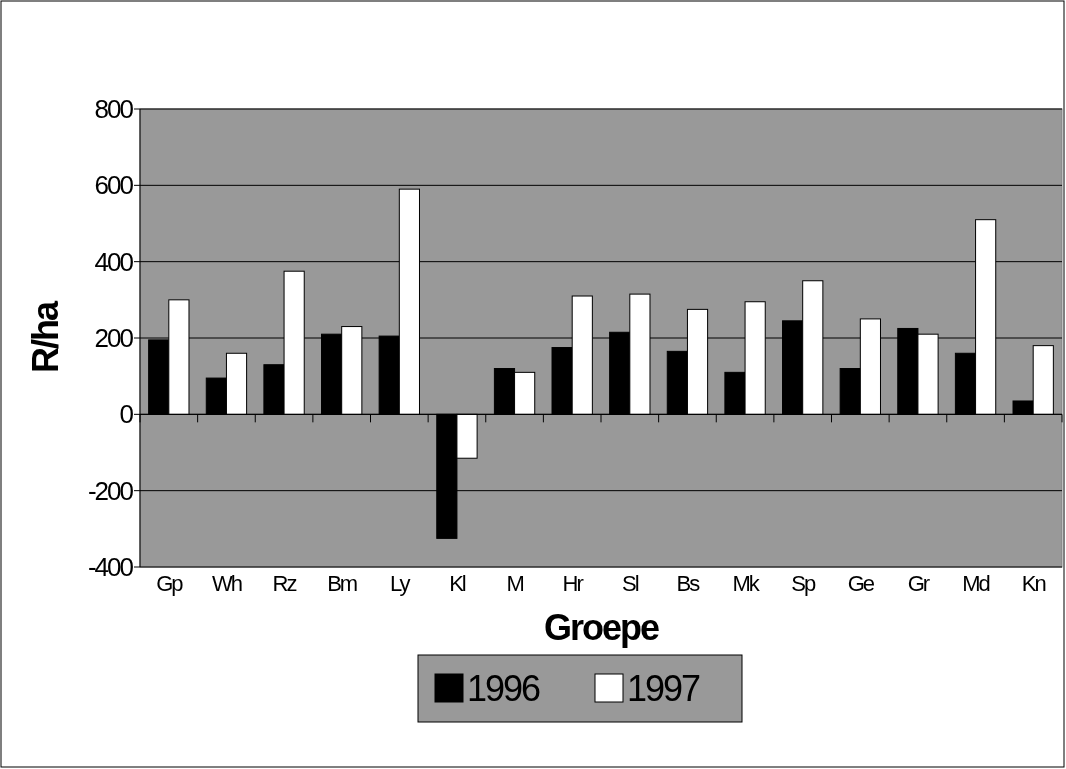 The image size is (1066, 769). I want to click on x-tick-label: Bs, so click(688, 583).